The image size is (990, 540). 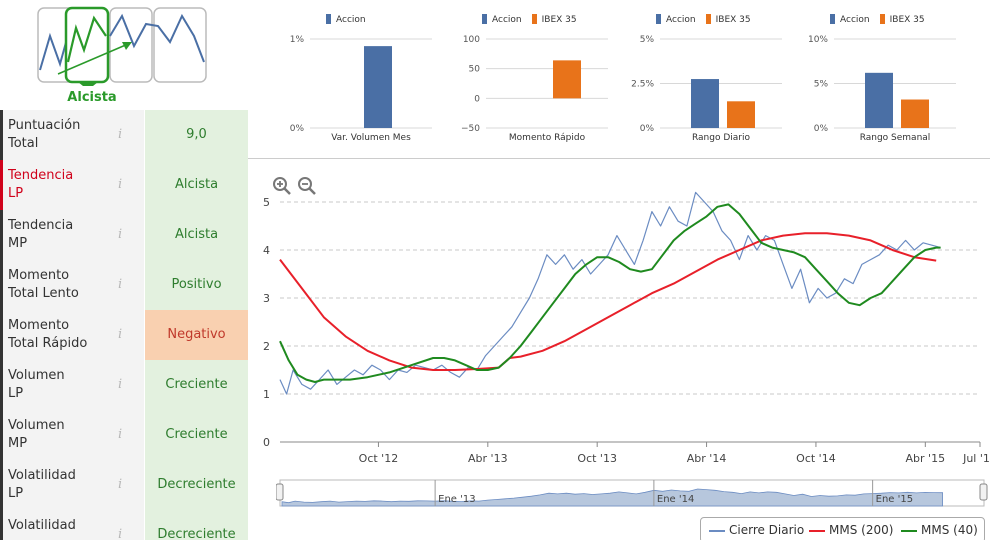 I want to click on navigator-handle-left, so click(x=280, y=492).